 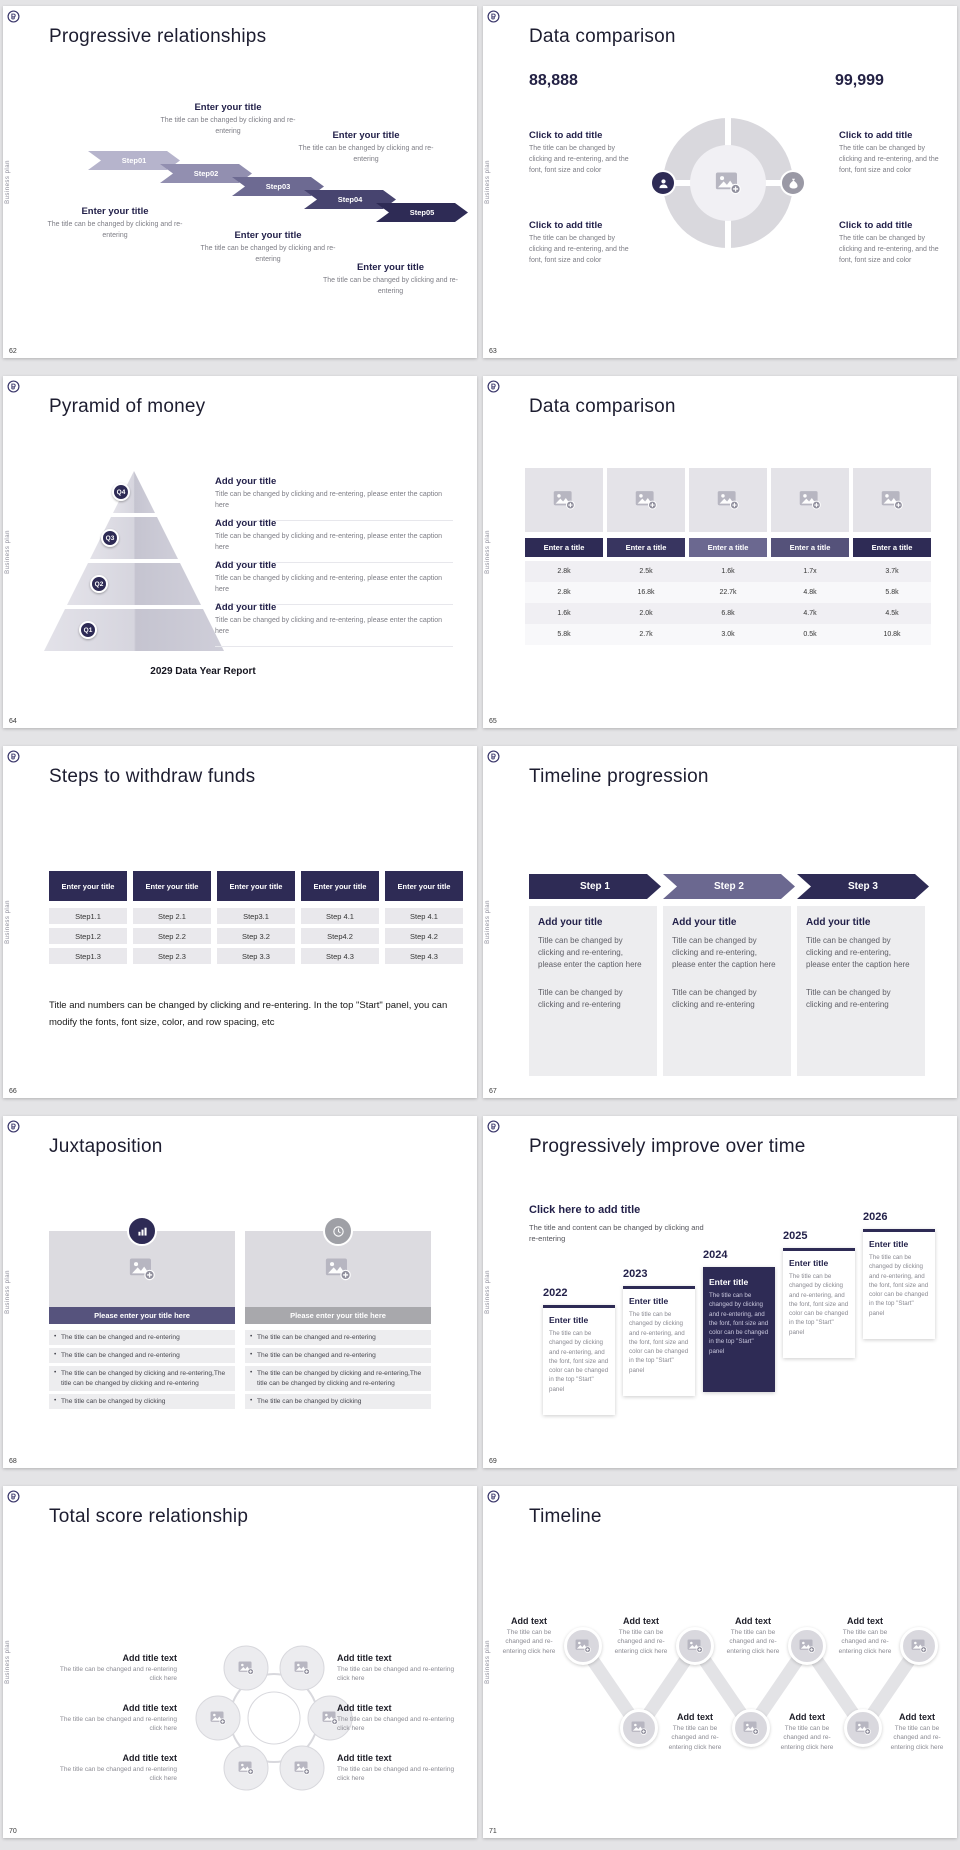 What do you see at coordinates (635, 1274) in the screenshot?
I see `year-label: 2023` at bounding box center [635, 1274].